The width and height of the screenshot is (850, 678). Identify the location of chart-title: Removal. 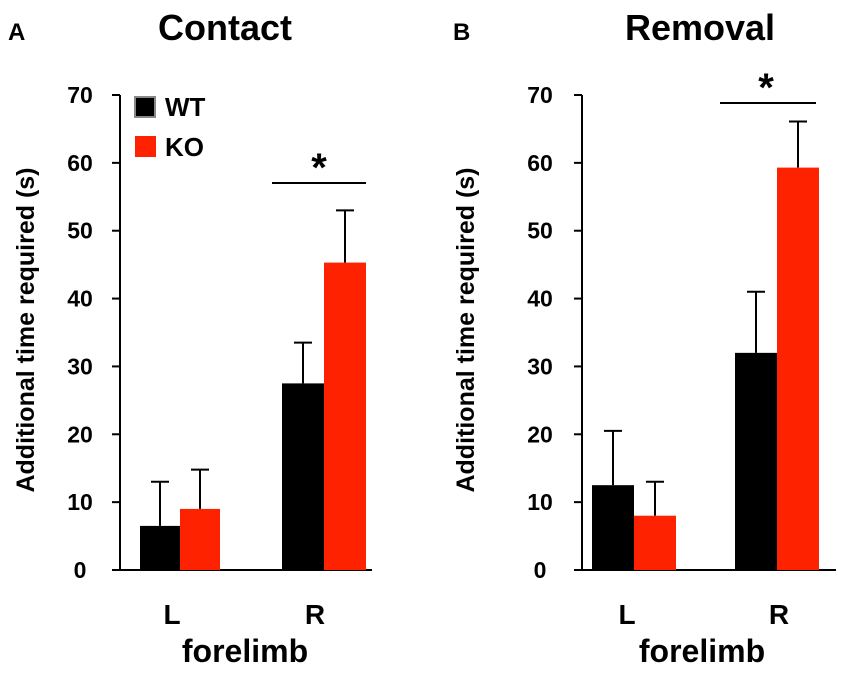
(700, 27).